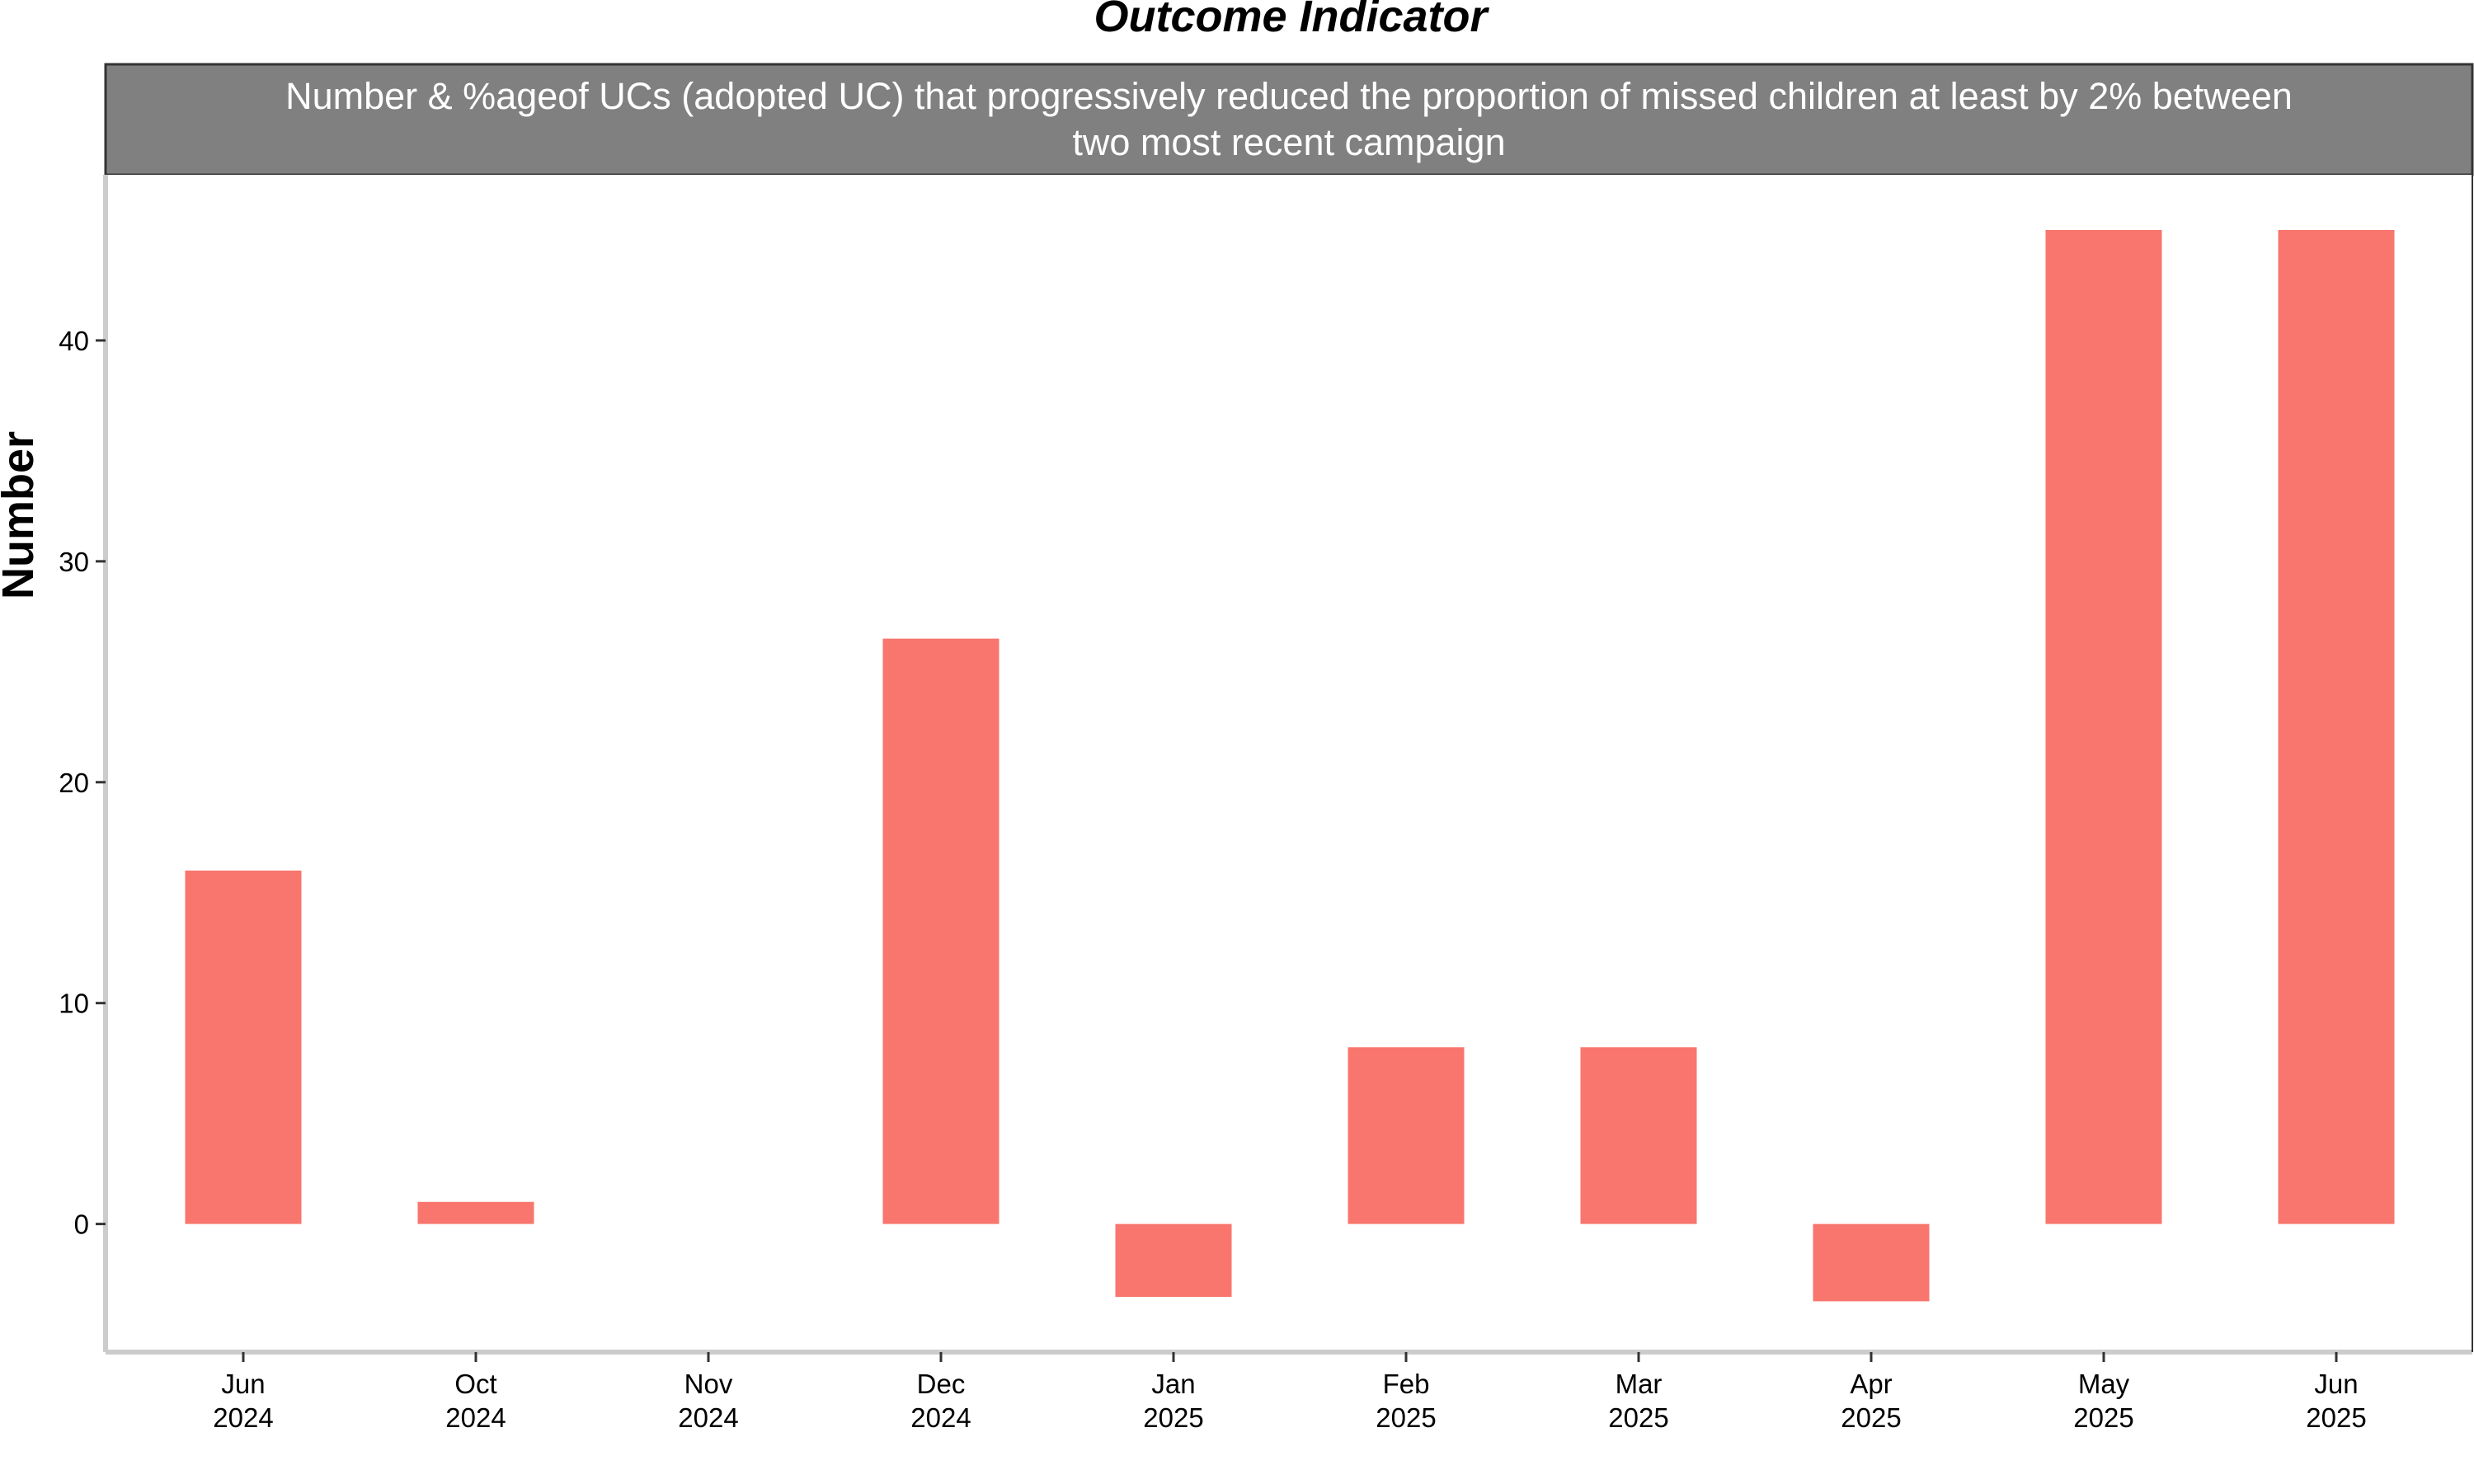 The height and width of the screenshot is (1484, 2474). I want to click on y-tick-label-0: 0, so click(81, 1224).